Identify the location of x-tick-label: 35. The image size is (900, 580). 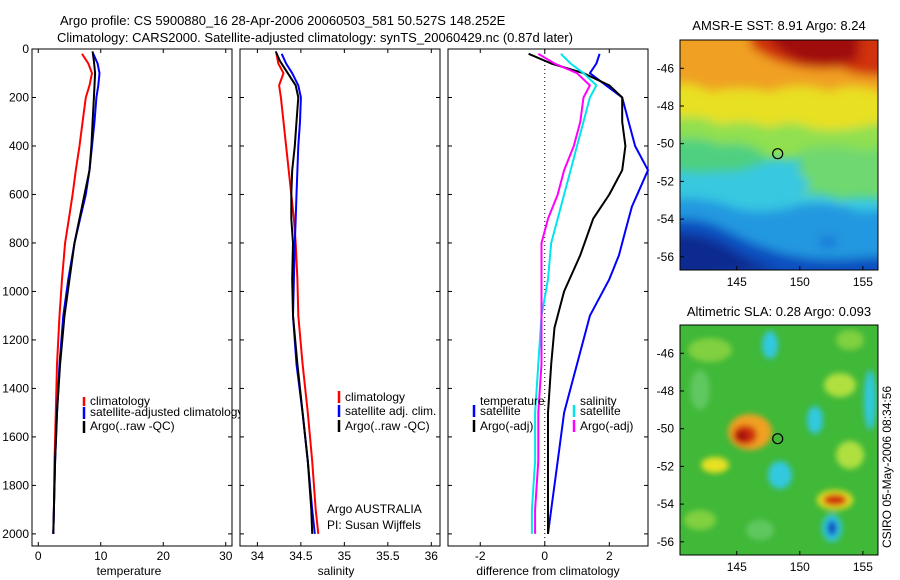
(345, 556).